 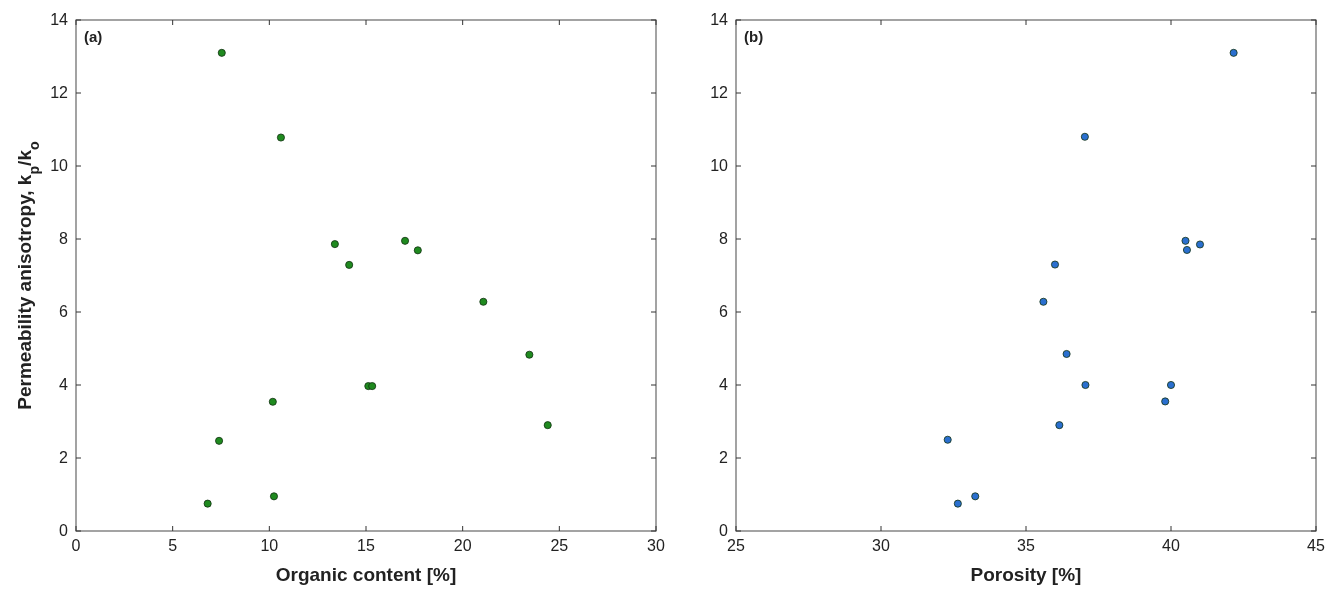 What do you see at coordinates (1026, 545) in the screenshot?
I see `x-tick-label: 35` at bounding box center [1026, 545].